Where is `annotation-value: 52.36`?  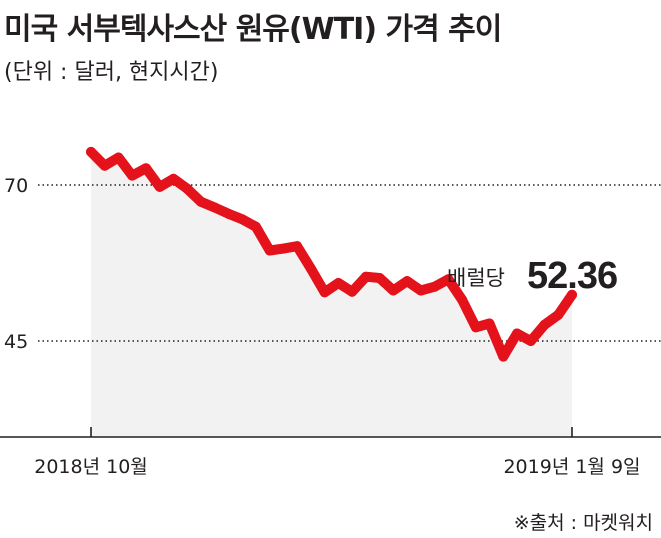
annotation-value: 52.36 is located at coordinates (572, 276).